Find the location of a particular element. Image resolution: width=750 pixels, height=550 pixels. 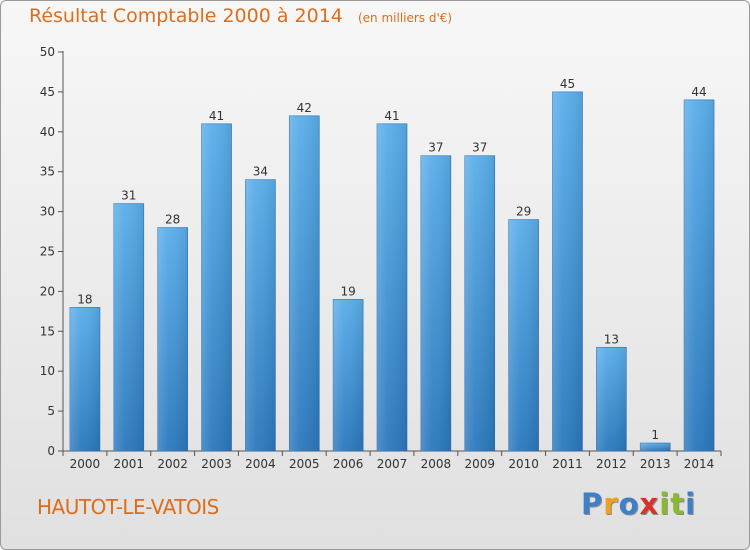

data-label-2011: 45 is located at coordinates (567, 84).